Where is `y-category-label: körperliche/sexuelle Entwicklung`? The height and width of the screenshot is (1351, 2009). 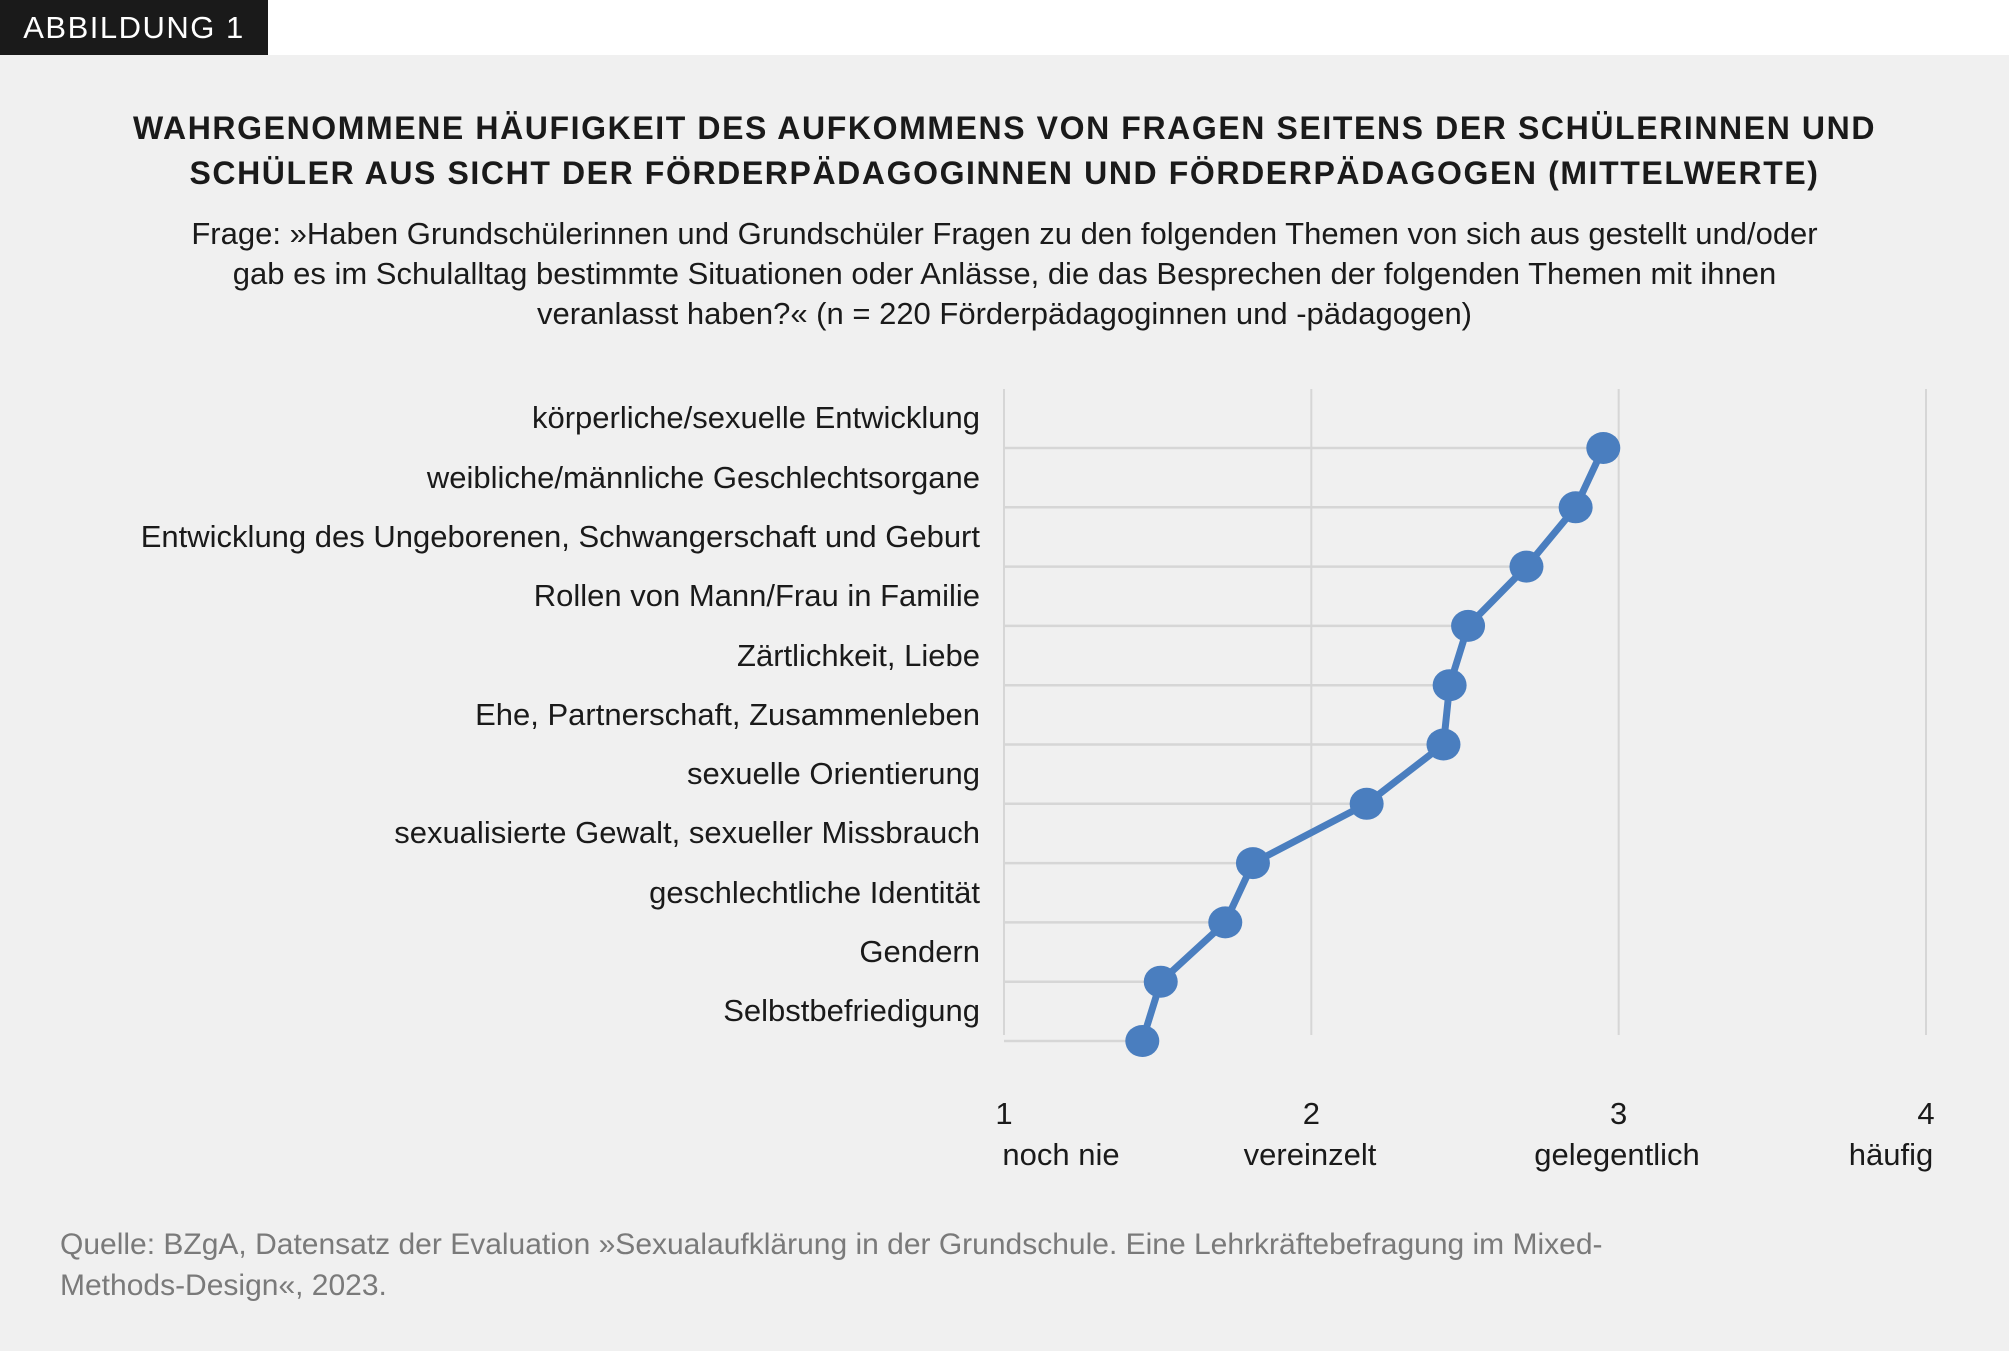
y-category-label: körperliche/sexuelle Entwicklung is located at coordinates (755, 418).